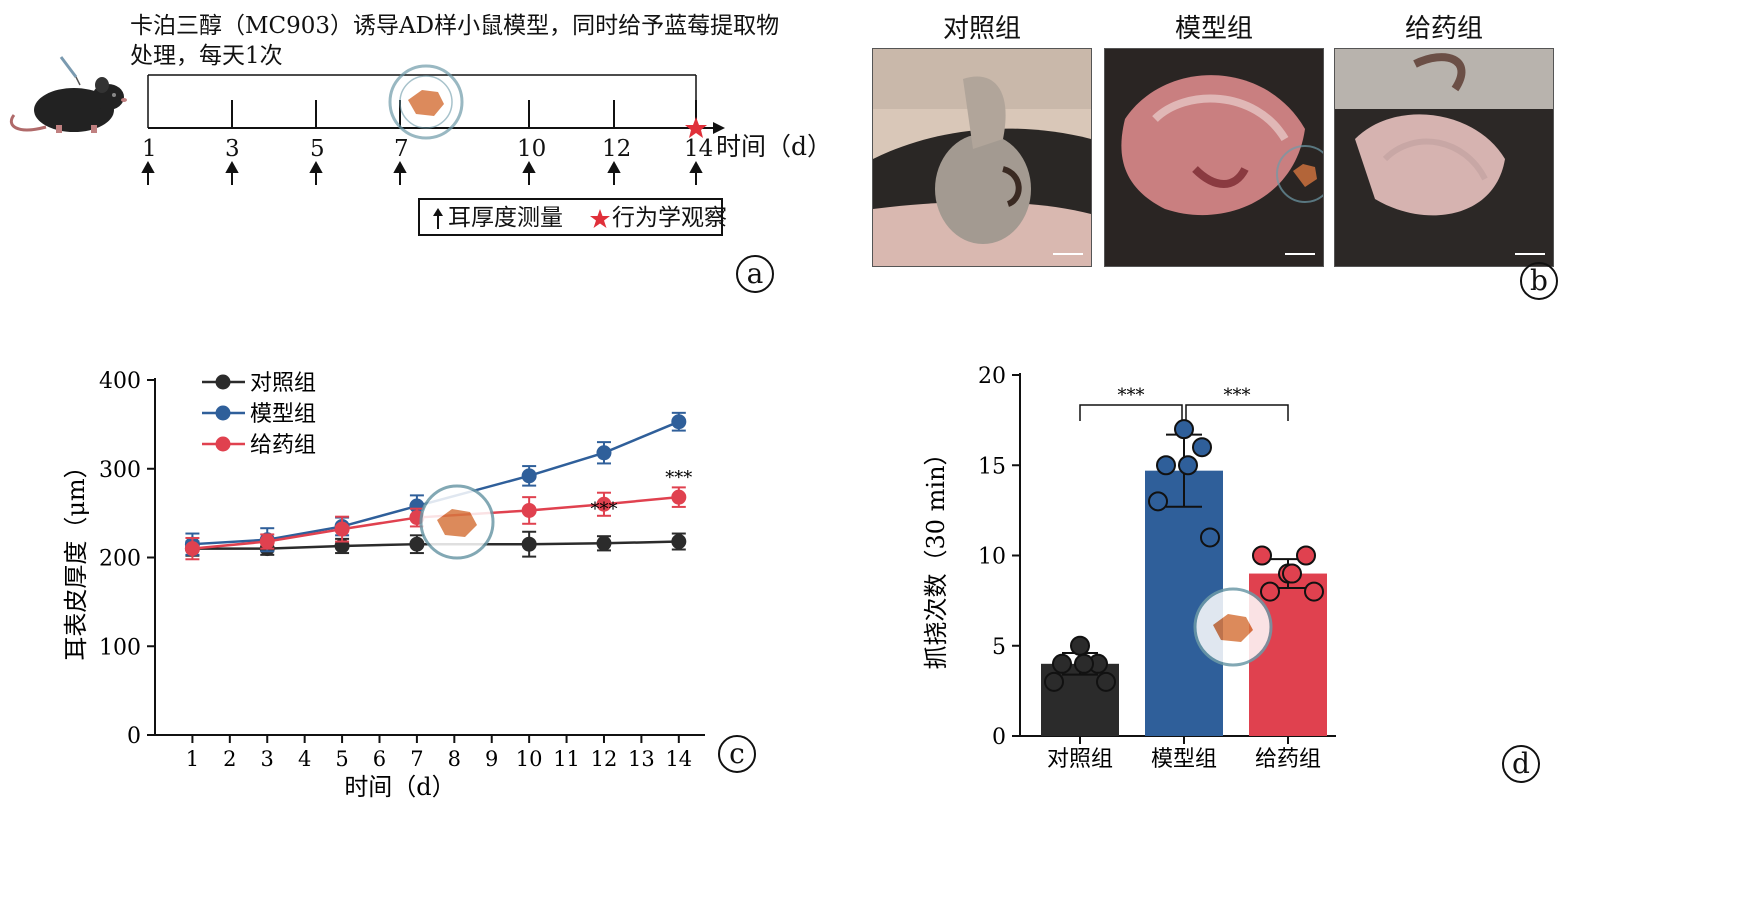 Image resolution: width=1759 pixels, height=899 pixels. What do you see at coordinates (341, 759) in the screenshot?
I see `x-tick-label: 5` at bounding box center [341, 759].